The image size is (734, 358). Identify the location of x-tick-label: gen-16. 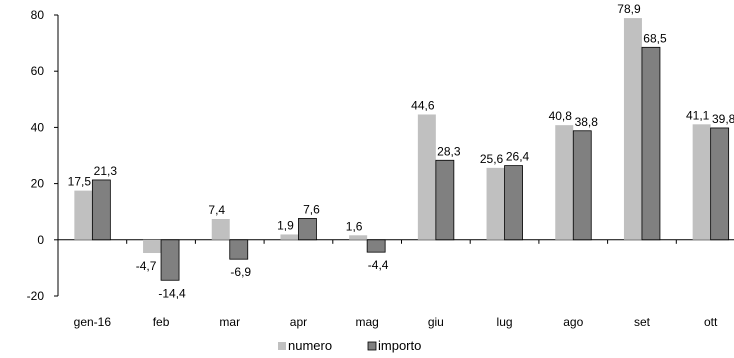
(93, 322).